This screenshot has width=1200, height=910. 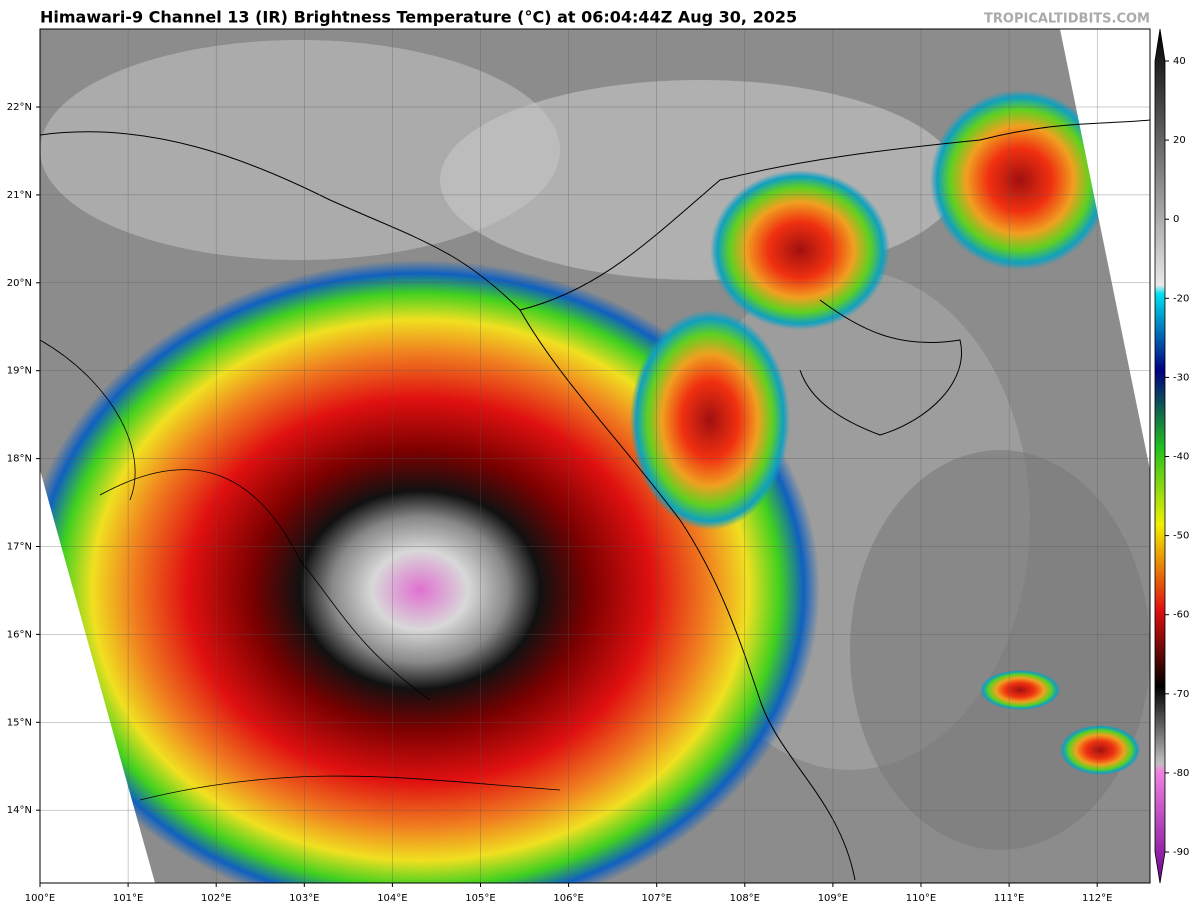 What do you see at coordinates (568, 898) in the screenshot?
I see `lon-label: 106°E` at bounding box center [568, 898].